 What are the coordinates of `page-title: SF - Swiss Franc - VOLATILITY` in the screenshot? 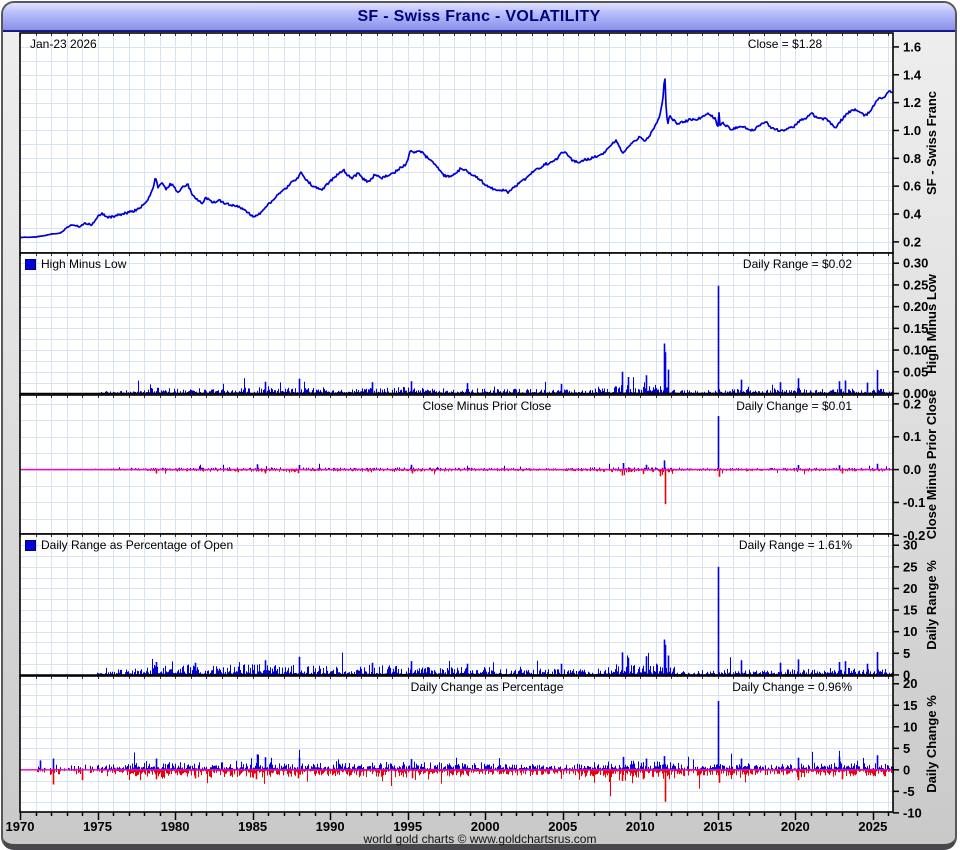 It's located at (479, 16).